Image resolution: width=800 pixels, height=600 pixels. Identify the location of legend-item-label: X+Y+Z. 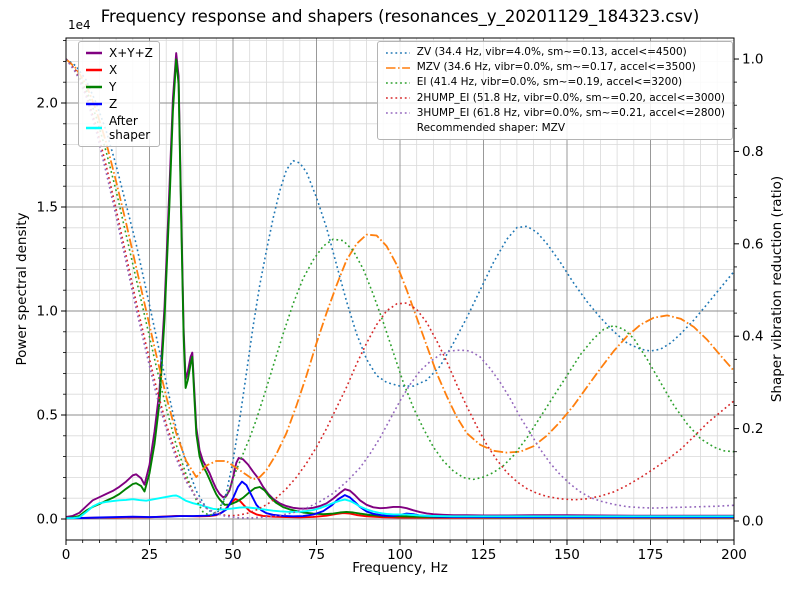
(131, 53).